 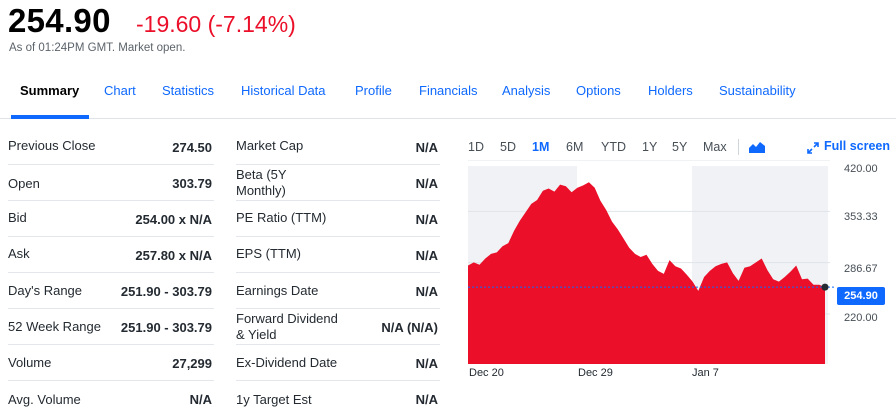 What do you see at coordinates (283, 90) in the screenshot?
I see `tab-historical-data: Historical Data` at bounding box center [283, 90].